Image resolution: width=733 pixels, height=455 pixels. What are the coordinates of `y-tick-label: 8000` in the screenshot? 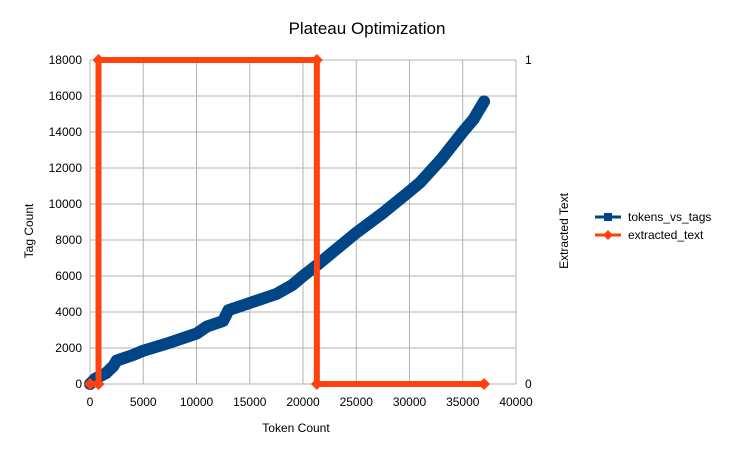 It's located at (68, 240).